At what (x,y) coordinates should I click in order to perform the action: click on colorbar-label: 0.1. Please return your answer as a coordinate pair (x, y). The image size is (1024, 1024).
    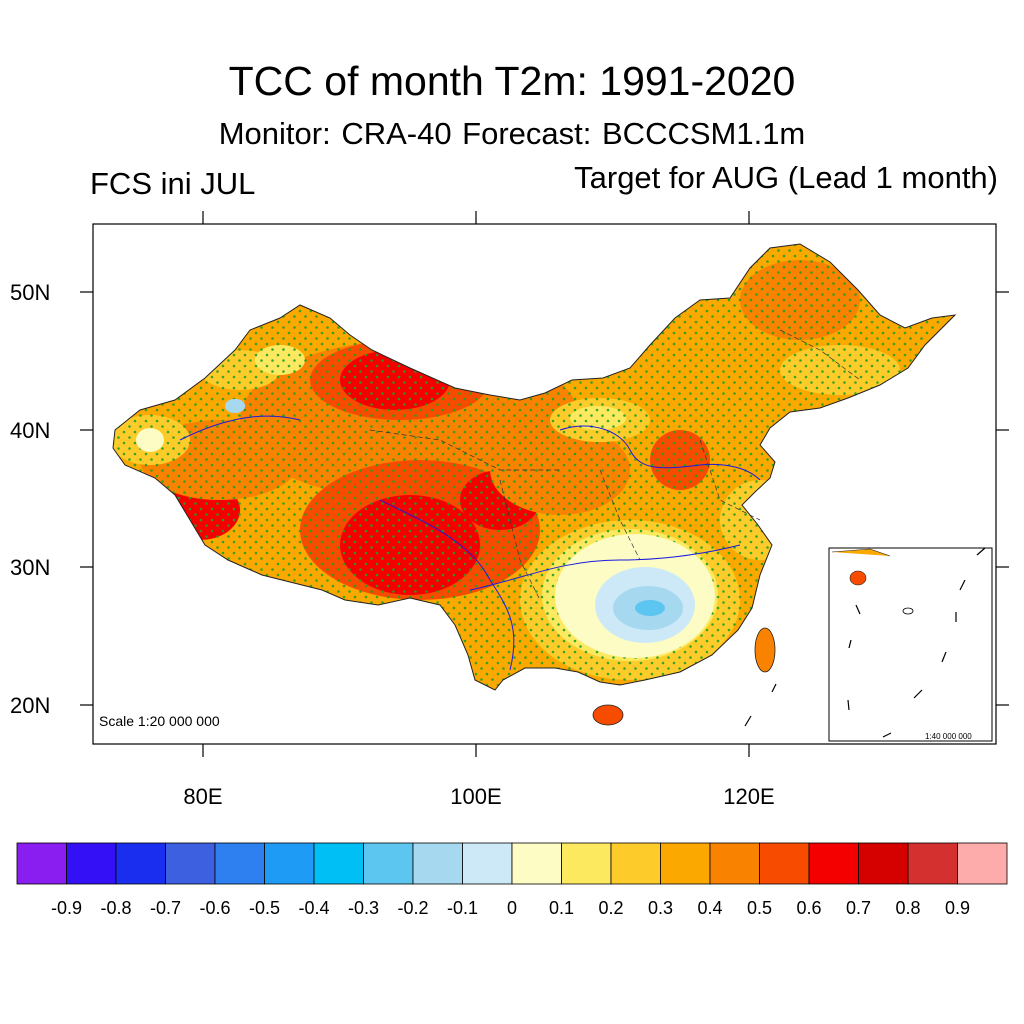
    Looking at the image, I should click on (561, 908).